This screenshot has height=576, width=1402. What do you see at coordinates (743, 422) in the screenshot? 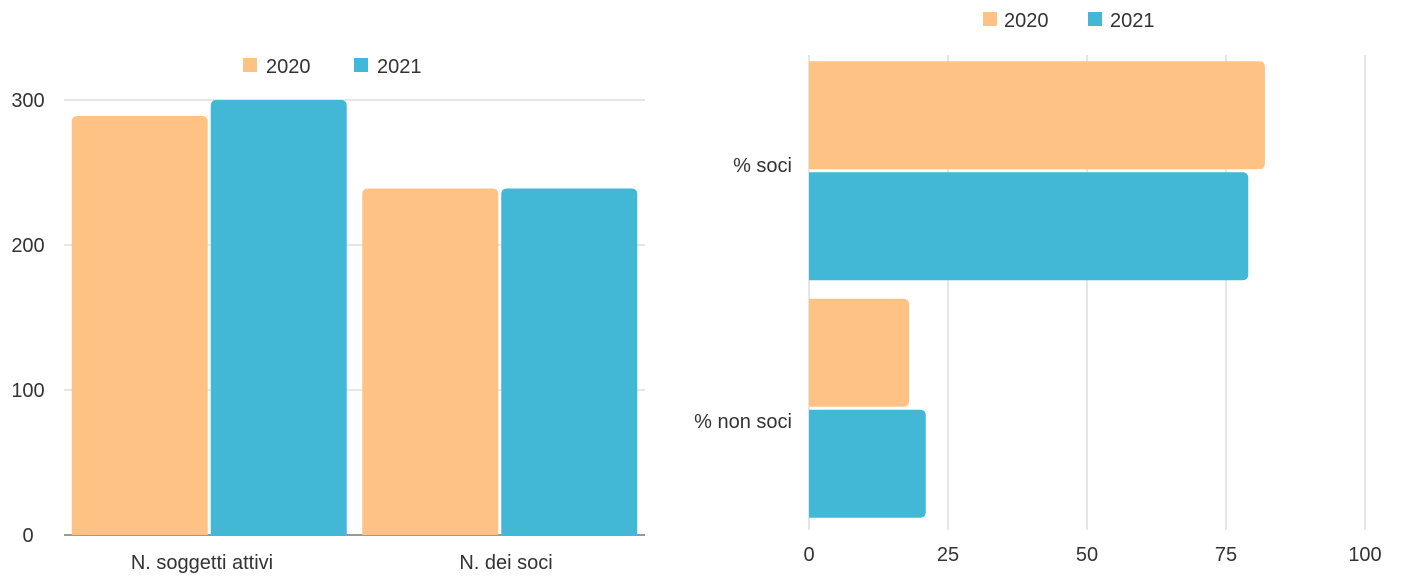
I see `category-label: % non soci` at bounding box center [743, 422].